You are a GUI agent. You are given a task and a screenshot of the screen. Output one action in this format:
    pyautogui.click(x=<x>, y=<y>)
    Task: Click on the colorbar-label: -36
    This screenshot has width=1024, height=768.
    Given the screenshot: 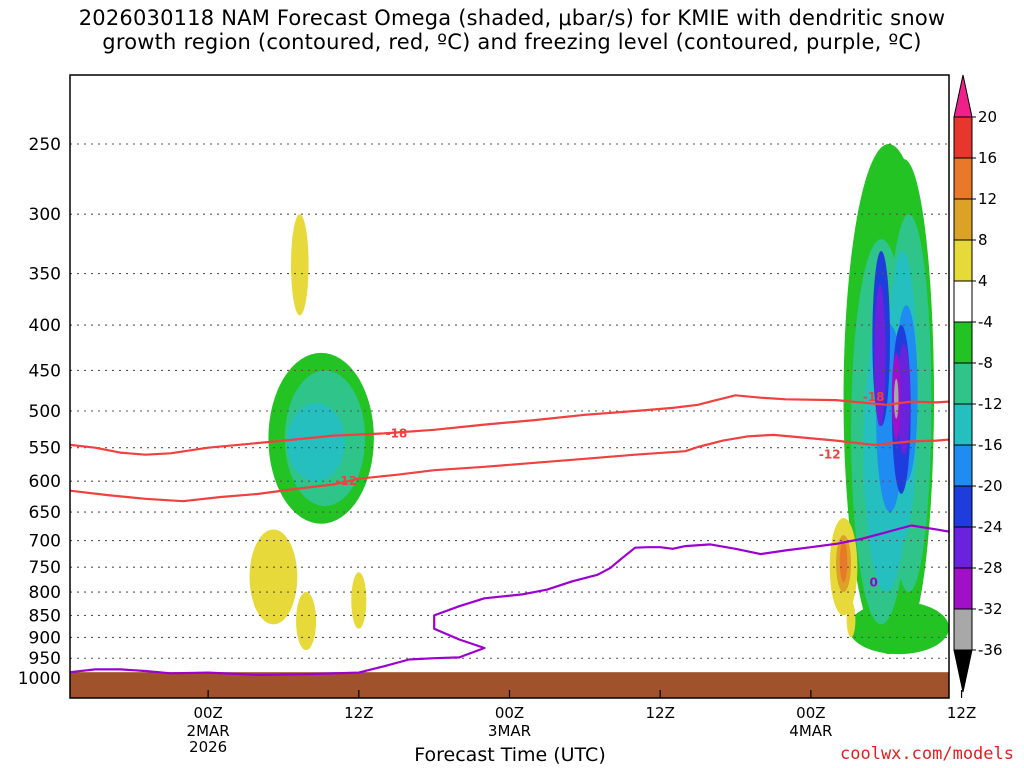 What is the action you would take?
    pyautogui.click(x=990, y=650)
    